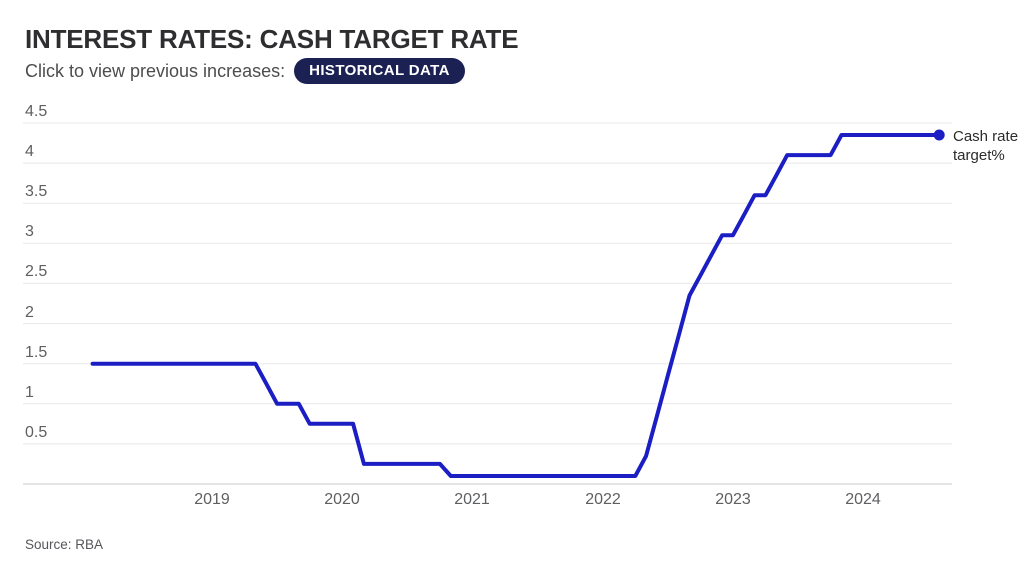 Image resolution: width=1024 pixels, height=567 pixels. I want to click on y-tick-label: 1, so click(29, 392).